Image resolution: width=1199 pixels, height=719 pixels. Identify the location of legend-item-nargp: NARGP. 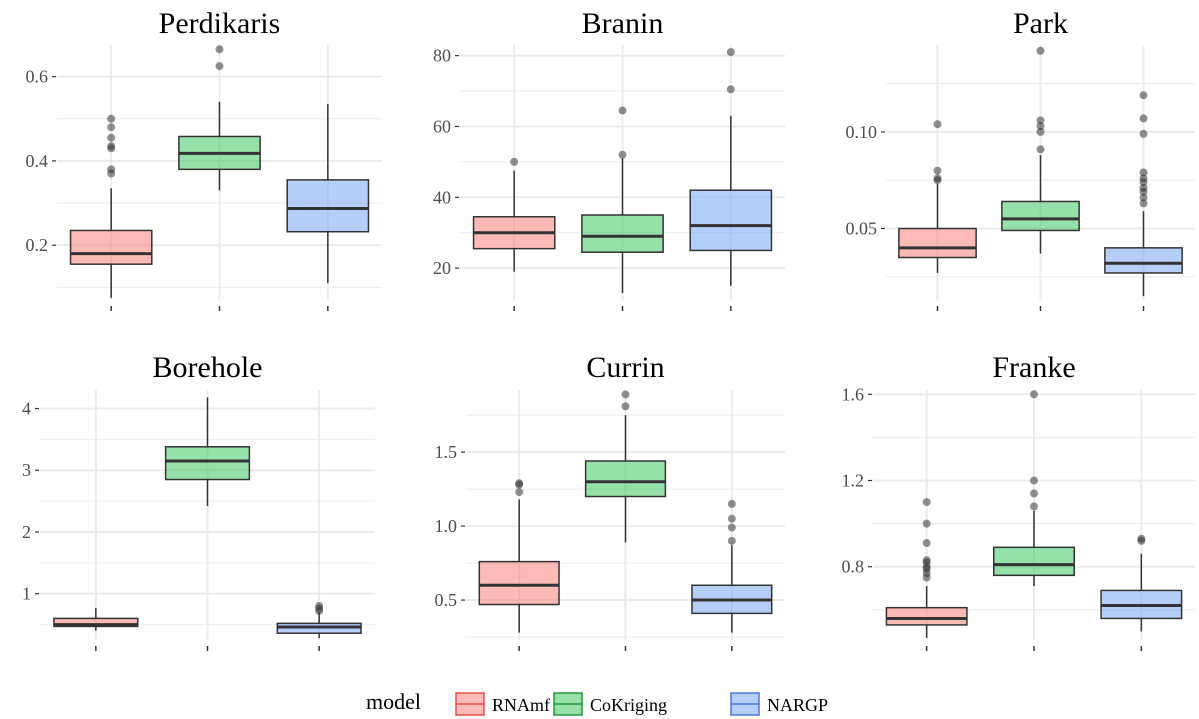
(779, 704).